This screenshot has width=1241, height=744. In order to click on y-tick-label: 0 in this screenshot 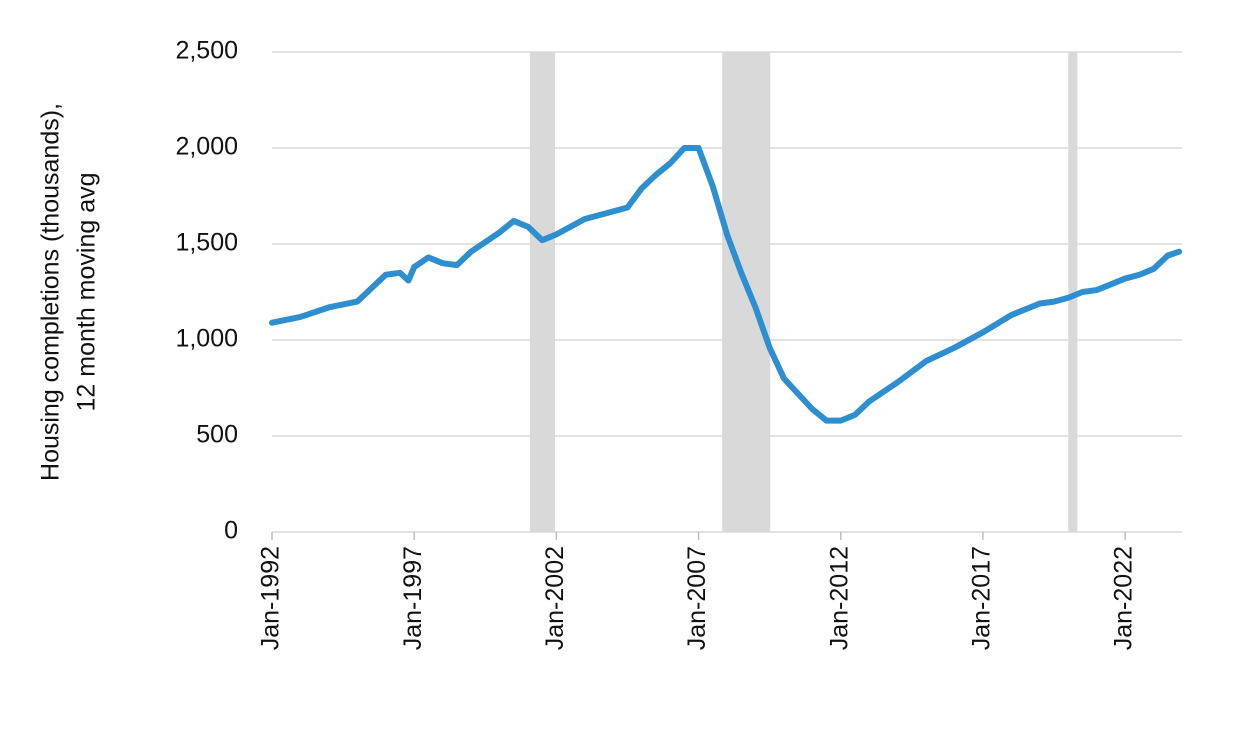, I will do `click(231, 531)`.